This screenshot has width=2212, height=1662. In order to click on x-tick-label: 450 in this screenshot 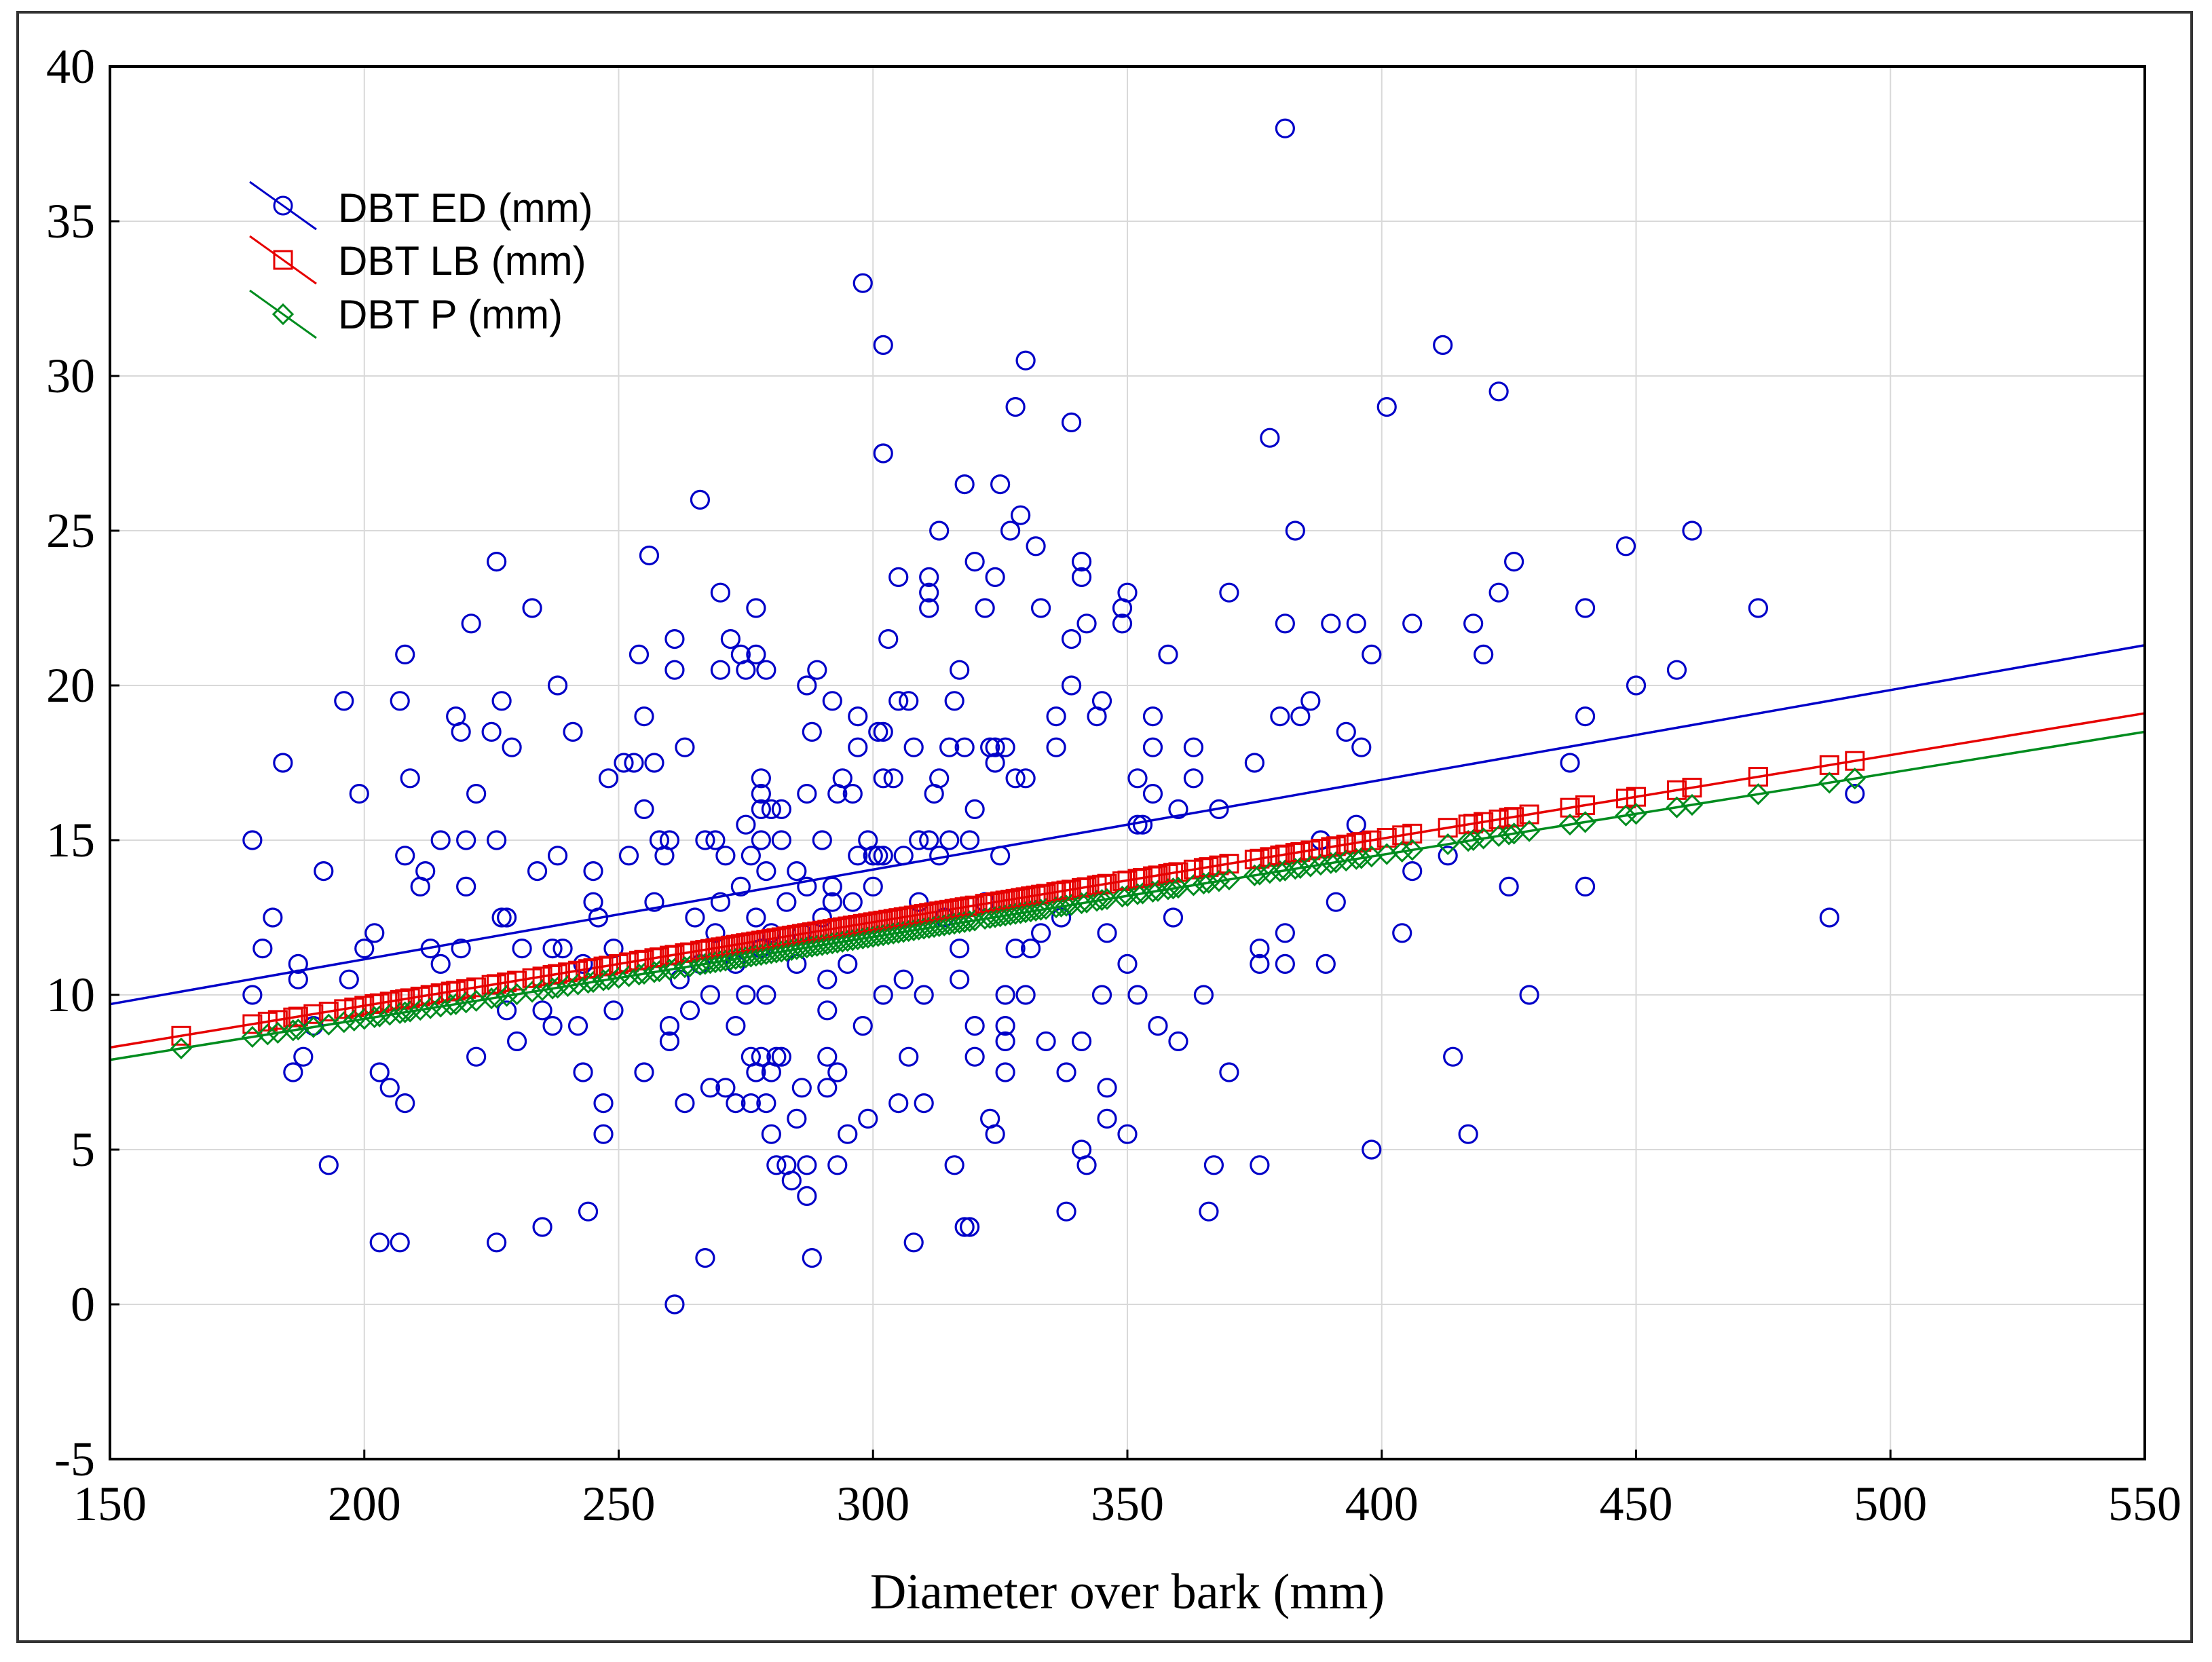, I will do `click(1636, 1504)`.